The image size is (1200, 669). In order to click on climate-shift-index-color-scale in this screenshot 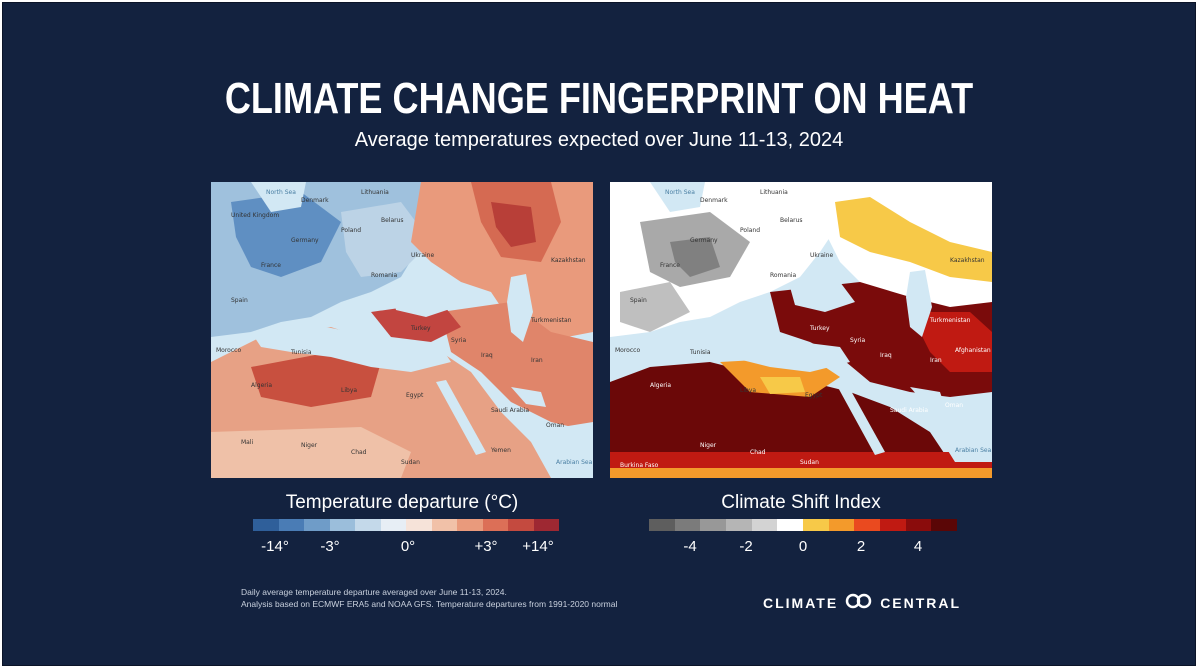, I will do `click(803, 525)`.